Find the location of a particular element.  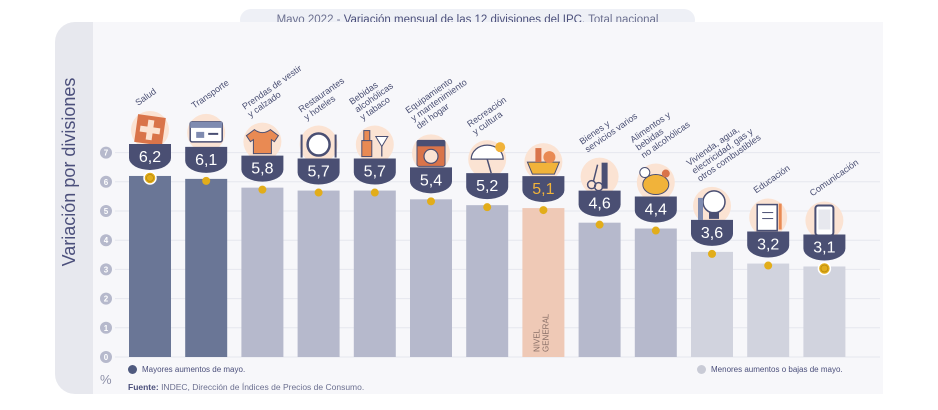

category-label: Recreacióny cultura is located at coordinates (489, 116).